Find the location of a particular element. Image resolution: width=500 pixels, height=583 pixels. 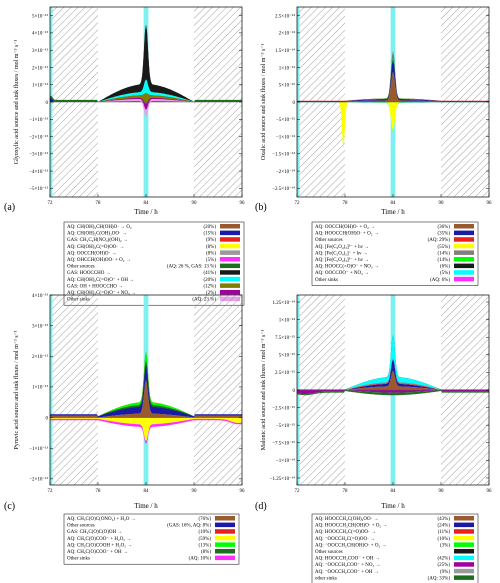

night-band is located at coordinates (75, 390).